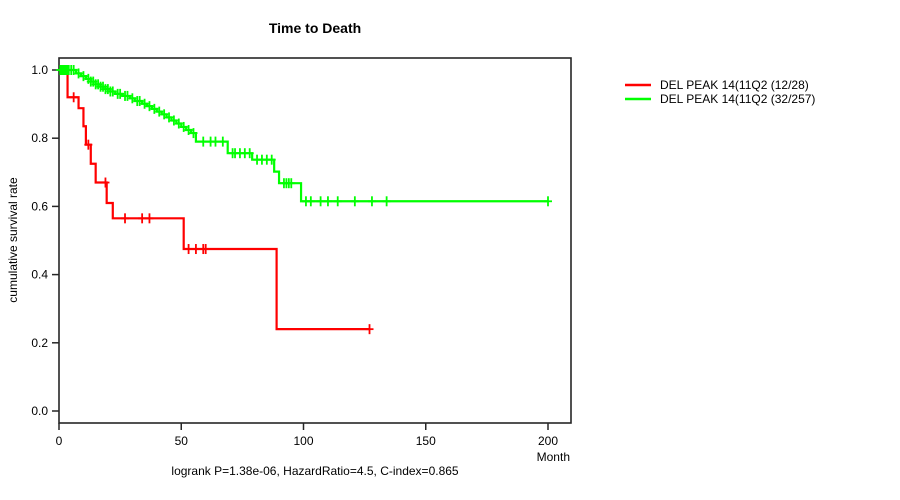 This screenshot has width=900, height=500. I want to click on x-tick-label: 100, so click(303, 441).